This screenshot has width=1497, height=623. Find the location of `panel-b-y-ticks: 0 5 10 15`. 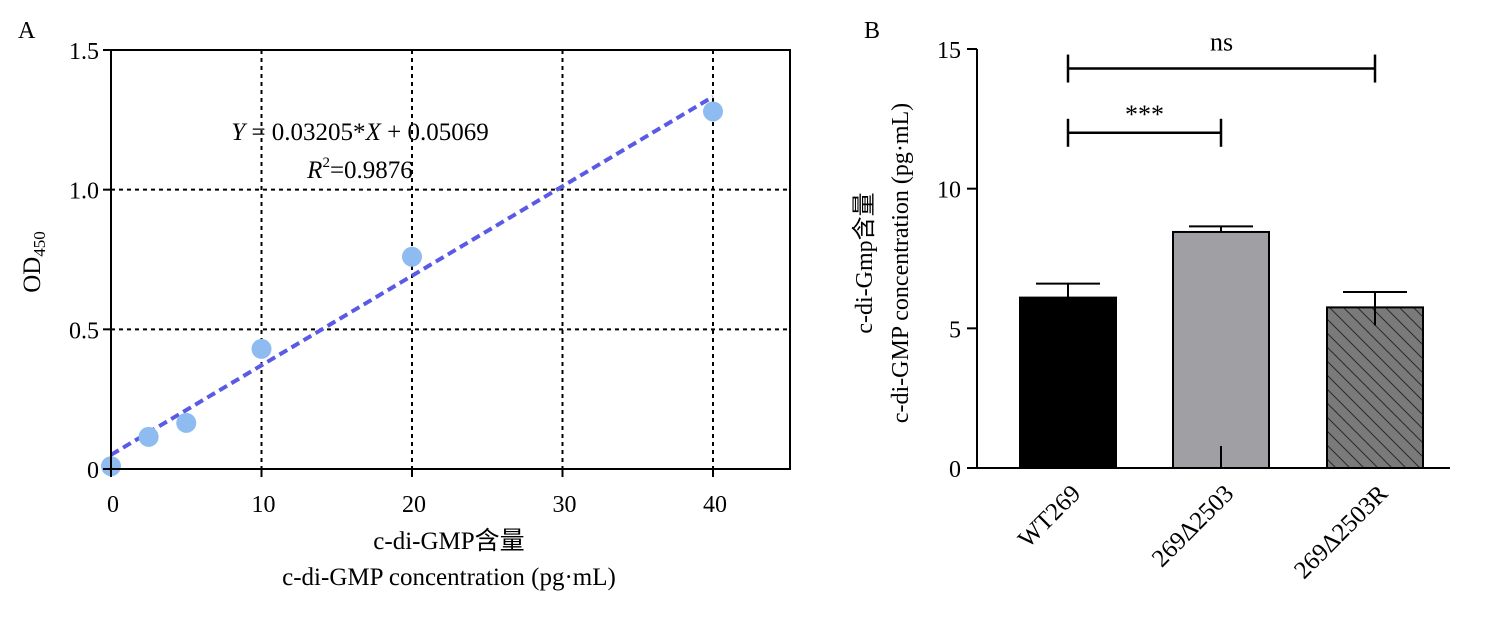

panel-b-y-ticks: 0 5 10 15 is located at coordinates (957, 260).